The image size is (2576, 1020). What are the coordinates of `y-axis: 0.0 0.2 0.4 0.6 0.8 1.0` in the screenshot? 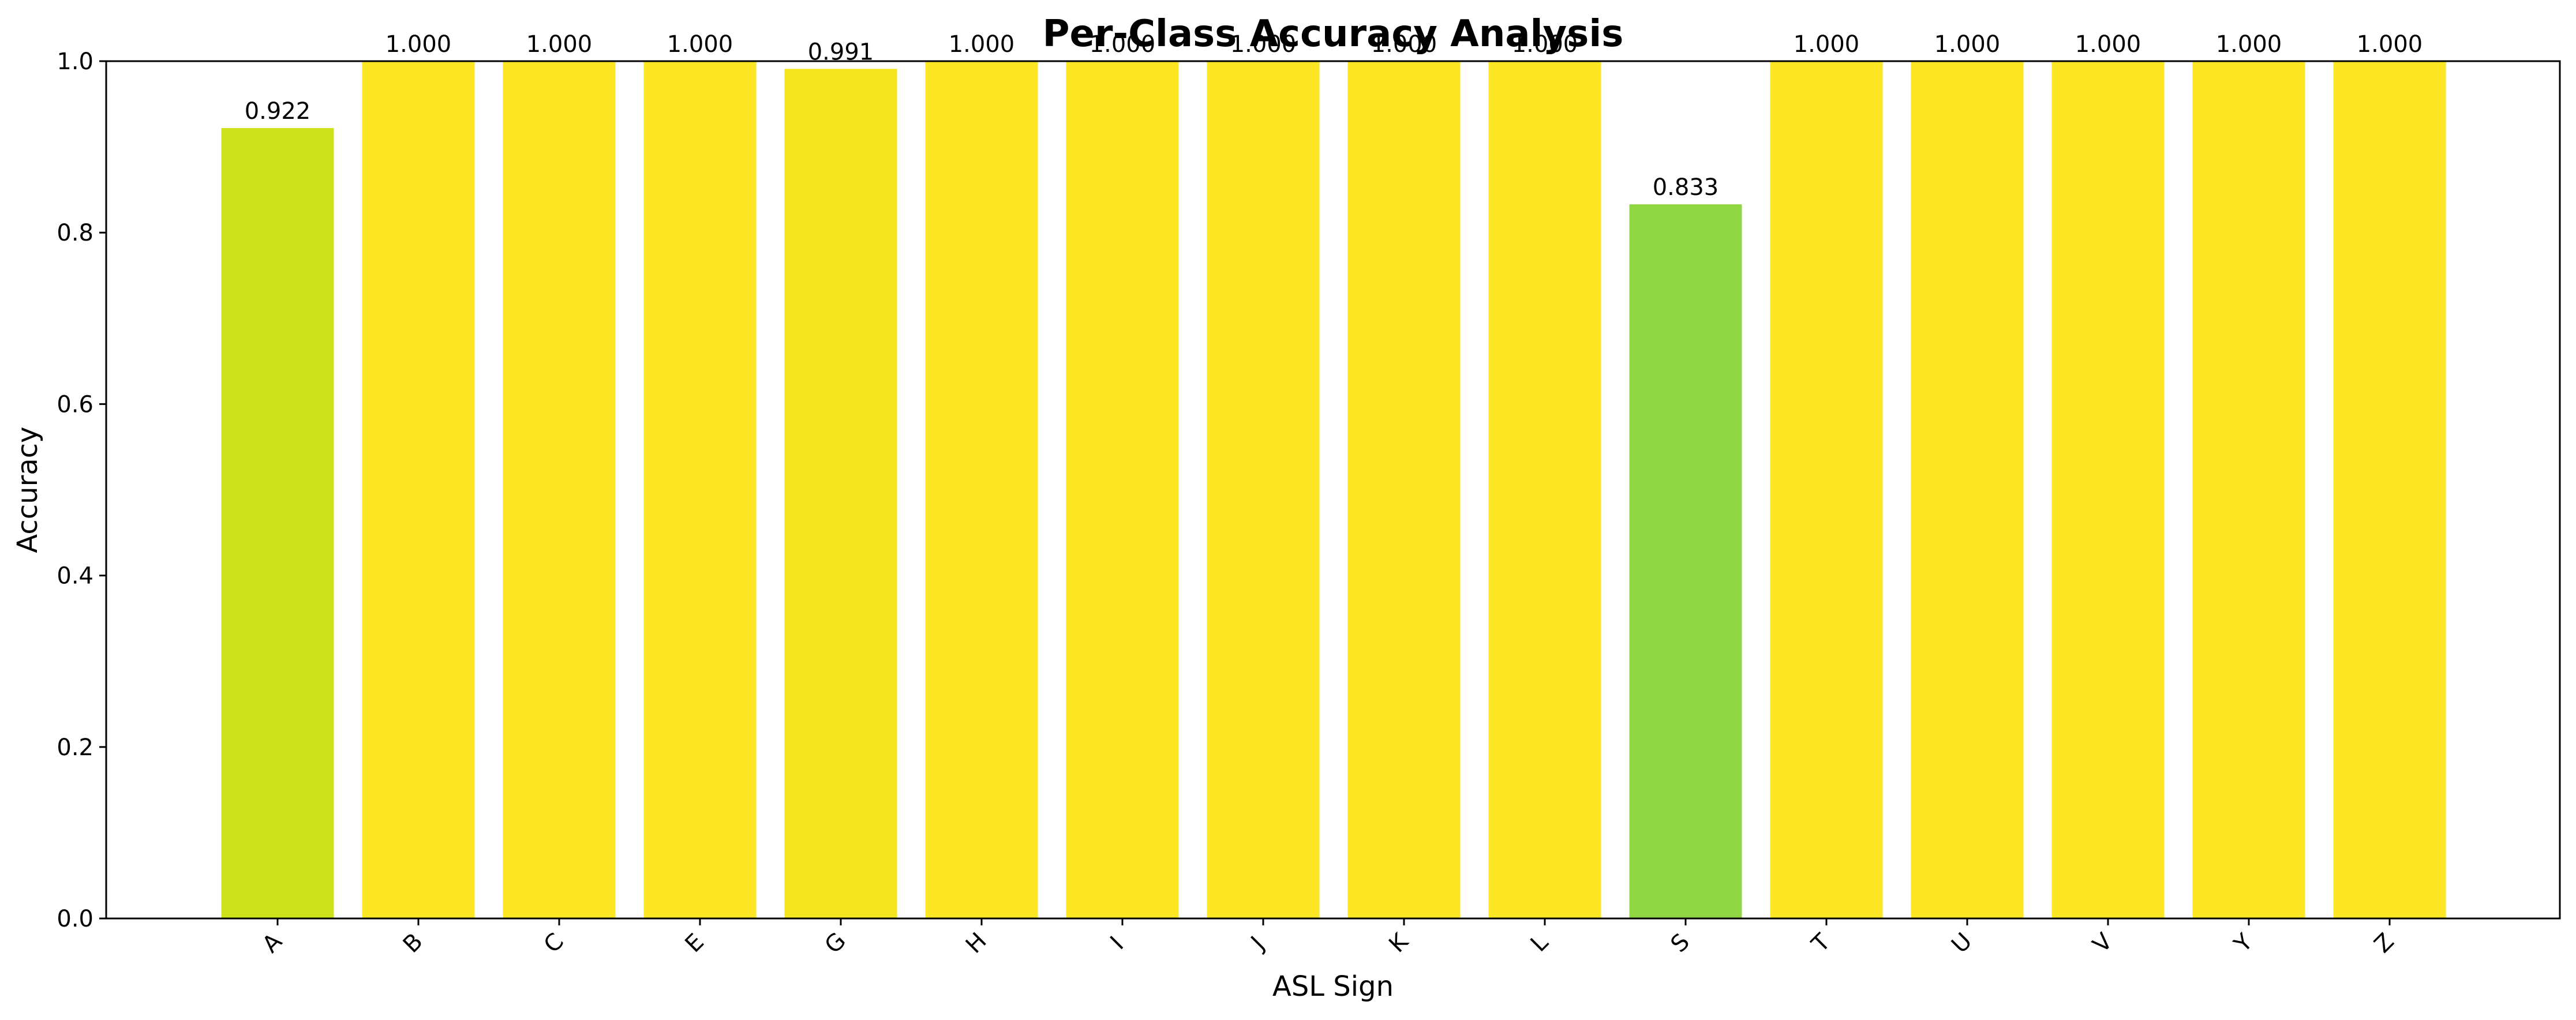 It's located at (81, 490).